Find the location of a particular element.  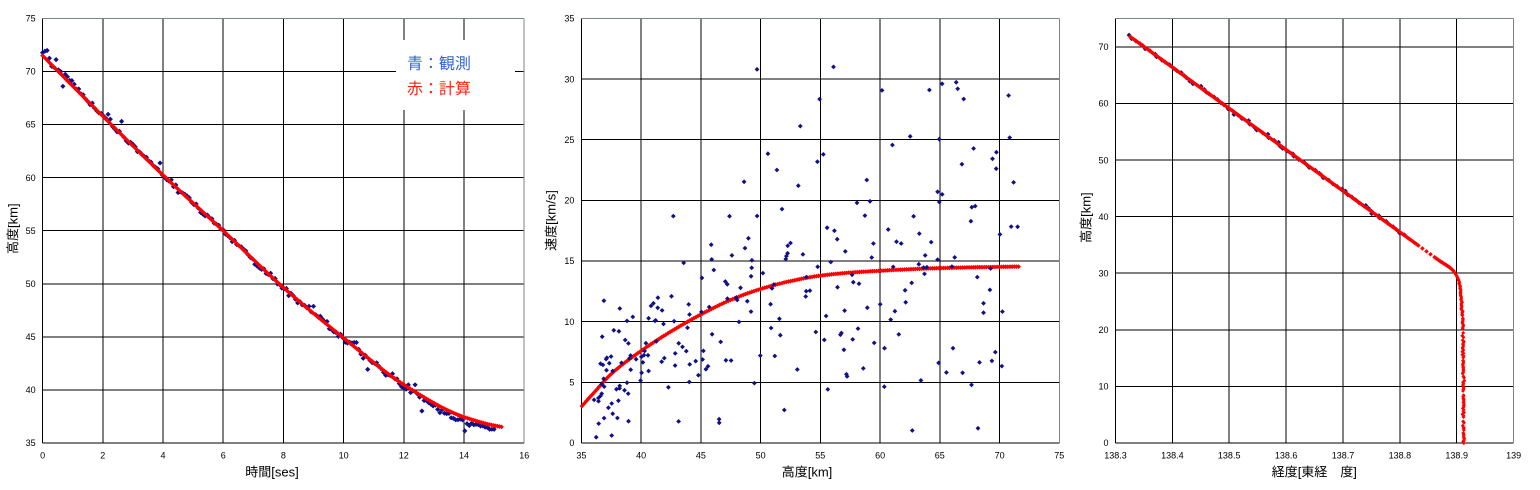

svg-text: 14 is located at coordinates (464, 455).